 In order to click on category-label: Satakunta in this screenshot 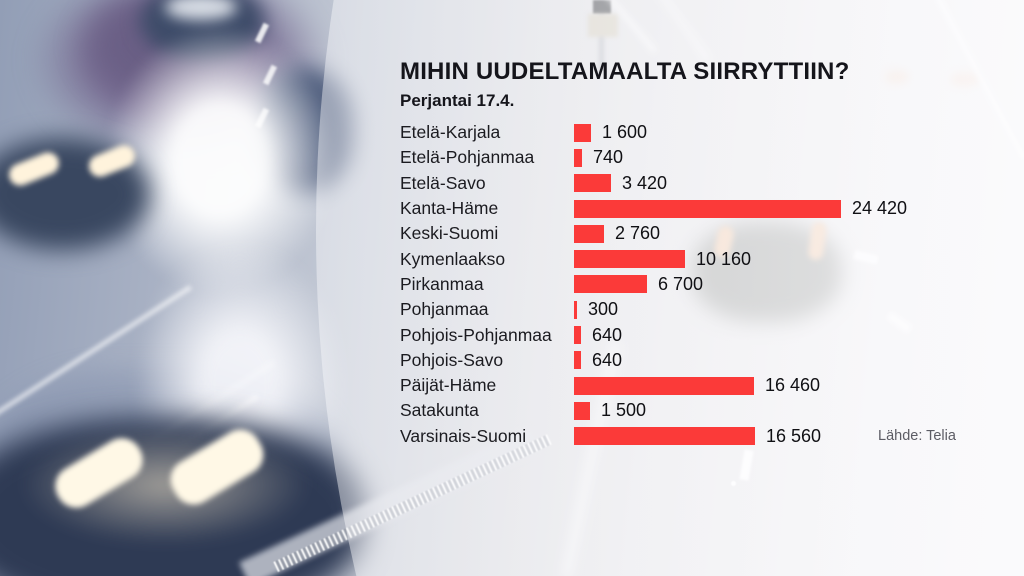, I will do `click(439, 410)`.